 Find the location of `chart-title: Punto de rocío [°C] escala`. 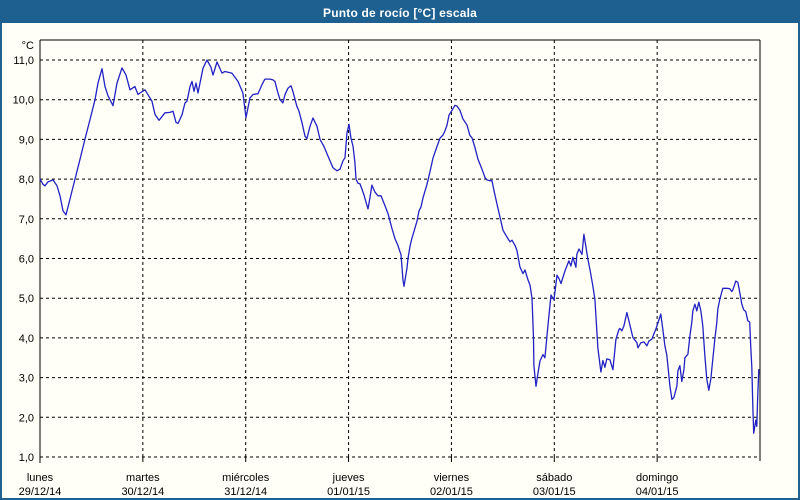

chart-title: Punto de rocío [°C] escala is located at coordinates (400, 12).